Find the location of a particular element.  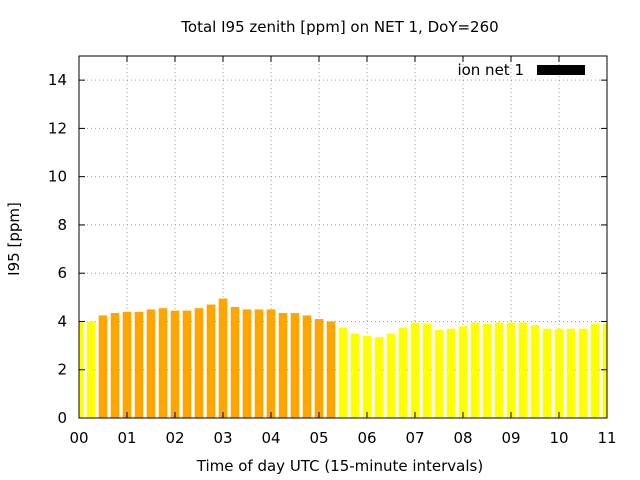

x-tick-label: 06 is located at coordinates (366, 438).